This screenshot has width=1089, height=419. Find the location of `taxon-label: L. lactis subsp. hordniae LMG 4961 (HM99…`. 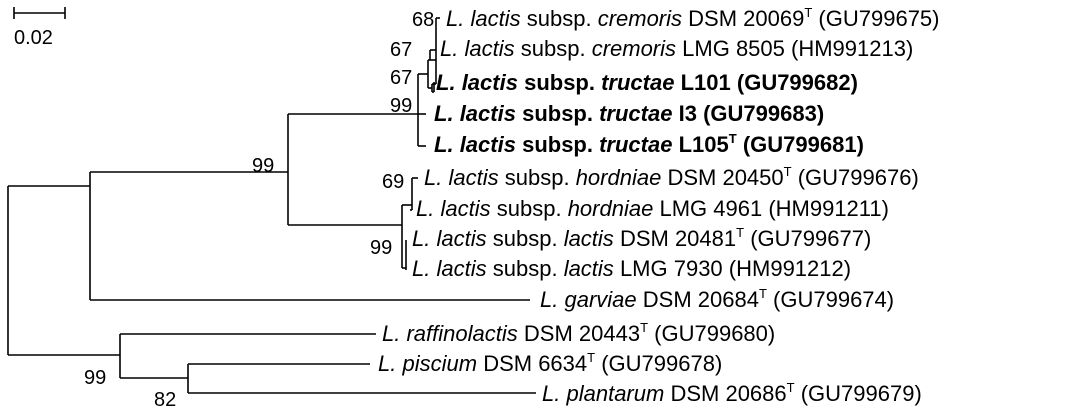

taxon-label: L. lactis subsp. hordniae LMG 4961 (HM99… is located at coordinates (652, 208).